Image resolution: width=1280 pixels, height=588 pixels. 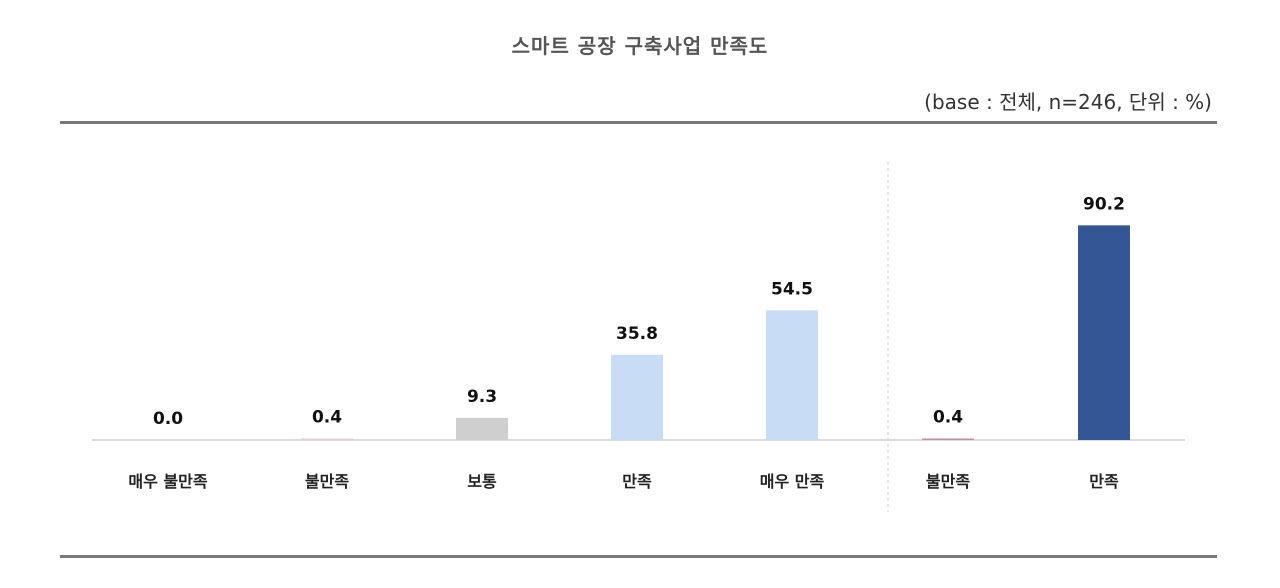 What do you see at coordinates (167, 481) in the screenshot?
I see `category-label: 매우 불만족` at bounding box center [167, 481].